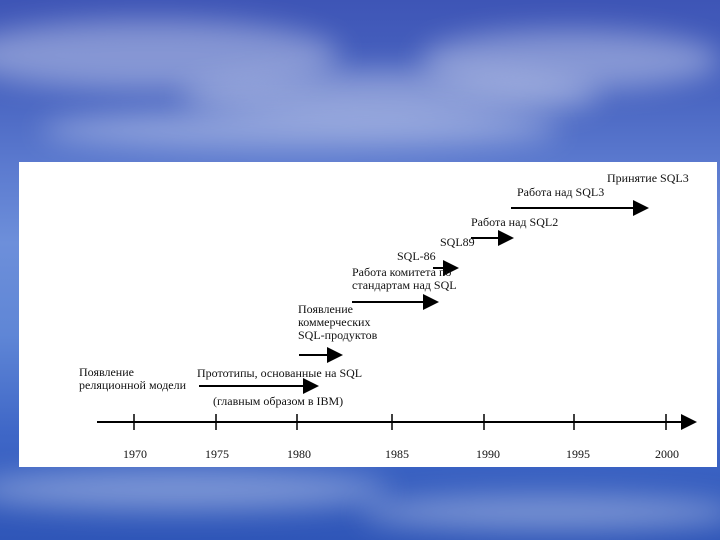 This screenshot has height=540, width=720. Describe the element at coordinates (457, 242) in the screenshot. I see `event-sql89: SQL89` at that location.